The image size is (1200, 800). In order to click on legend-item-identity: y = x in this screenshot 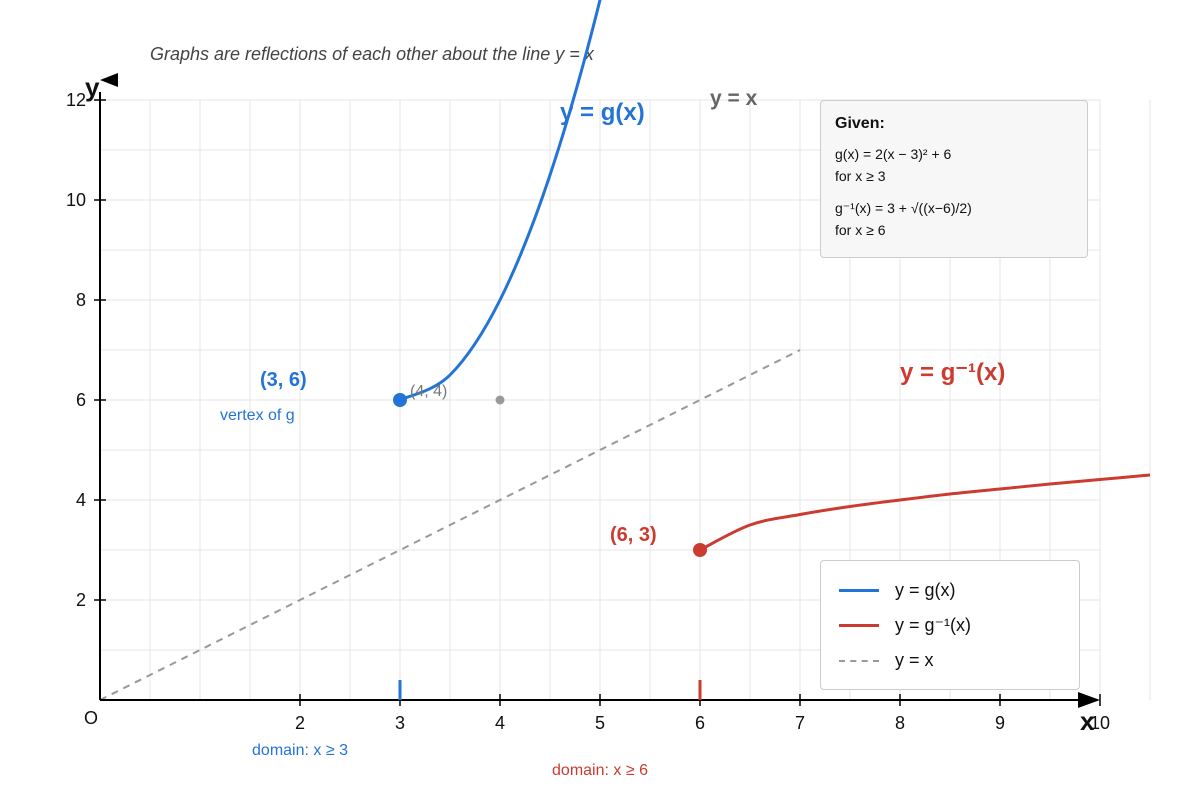, I will do `click(950, 660)`.